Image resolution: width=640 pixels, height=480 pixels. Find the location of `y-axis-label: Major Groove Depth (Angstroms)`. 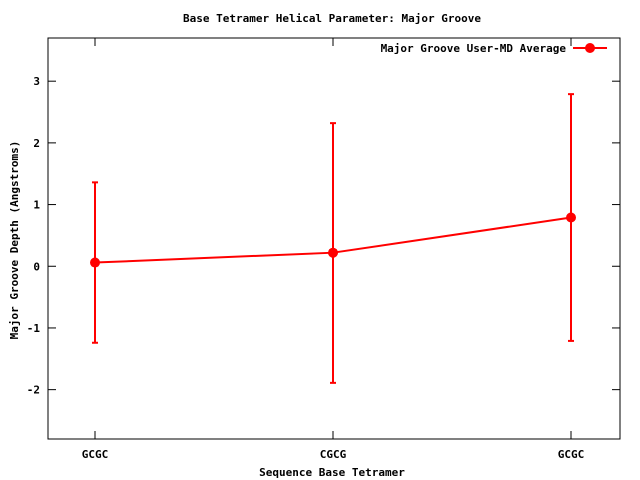

y-axis-label: Major Groove Depth (Angstroms) is located at coordinates (14, 240).